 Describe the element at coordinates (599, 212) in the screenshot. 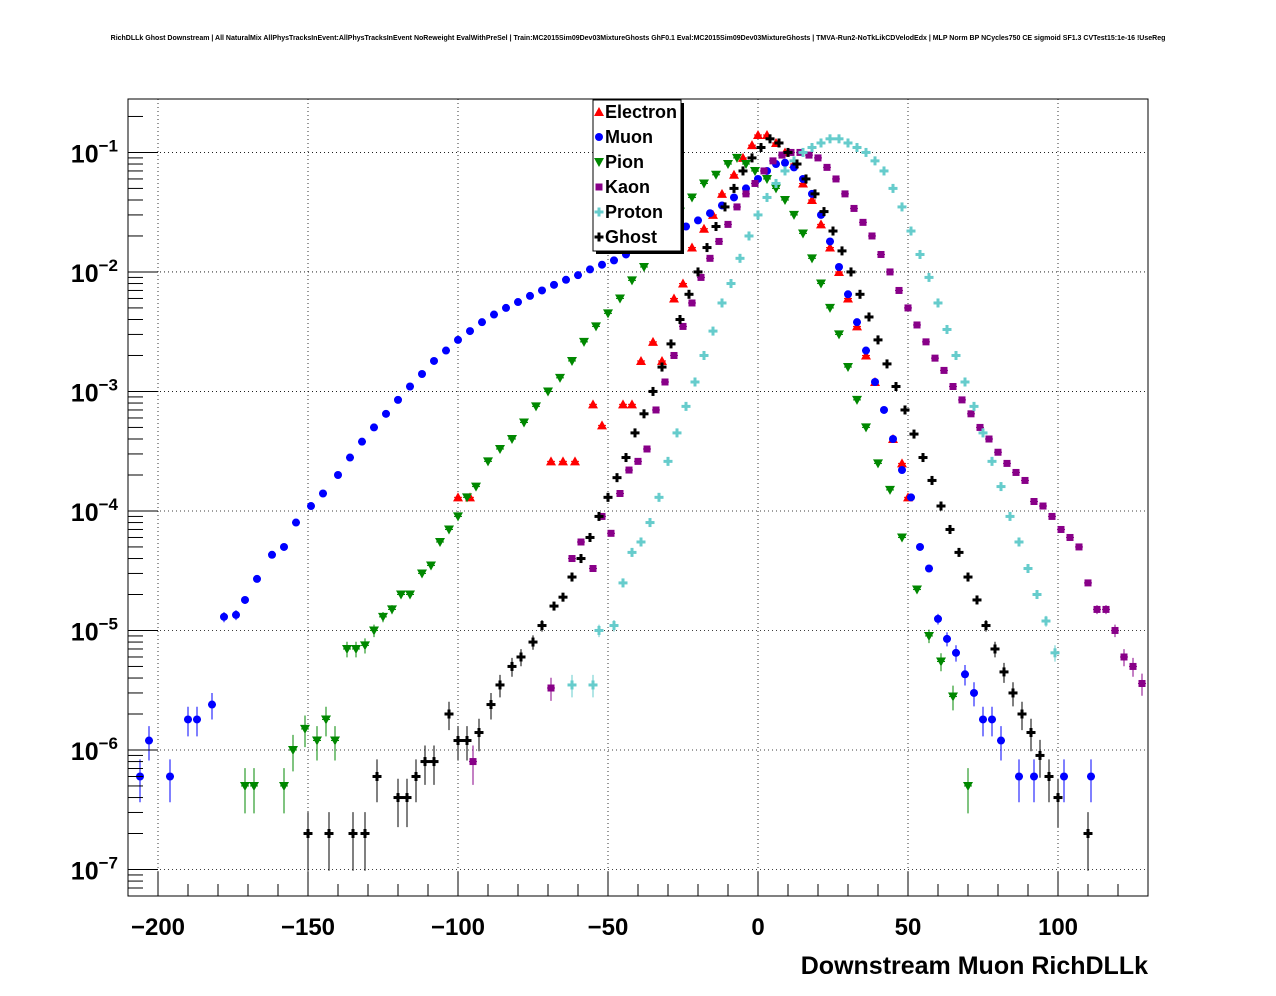

I see `legend-marker-proton` at that location.